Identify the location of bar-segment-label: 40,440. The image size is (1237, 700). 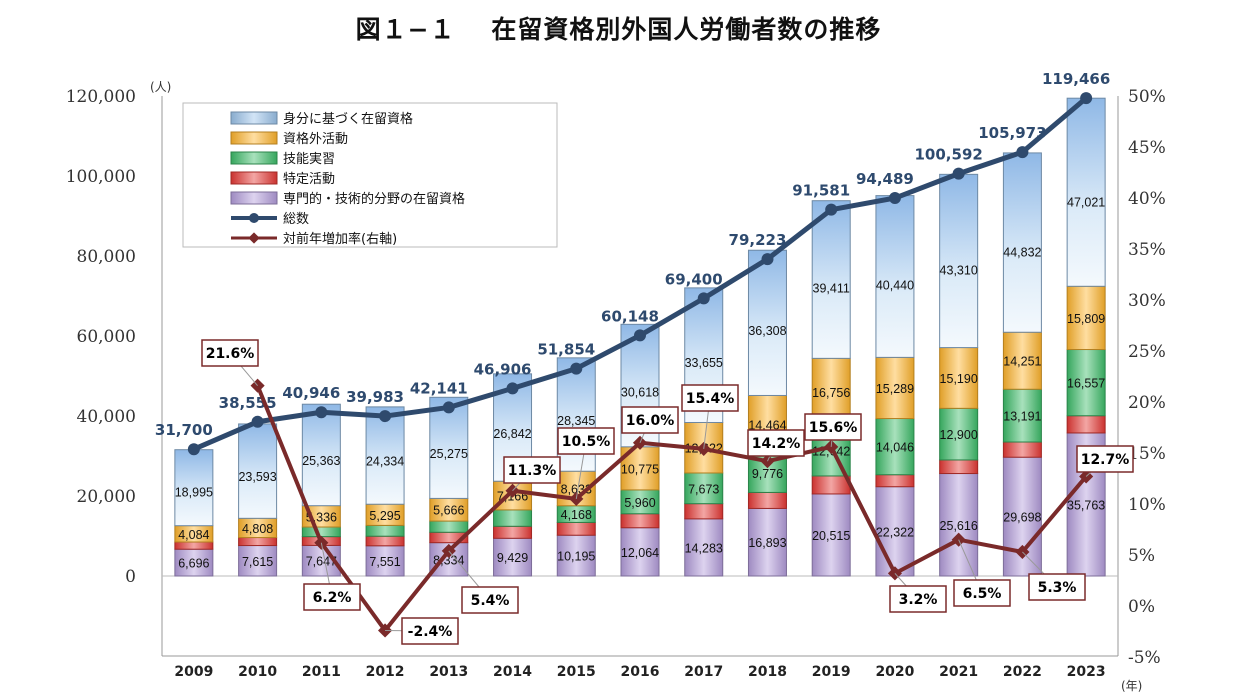
(895, 286).